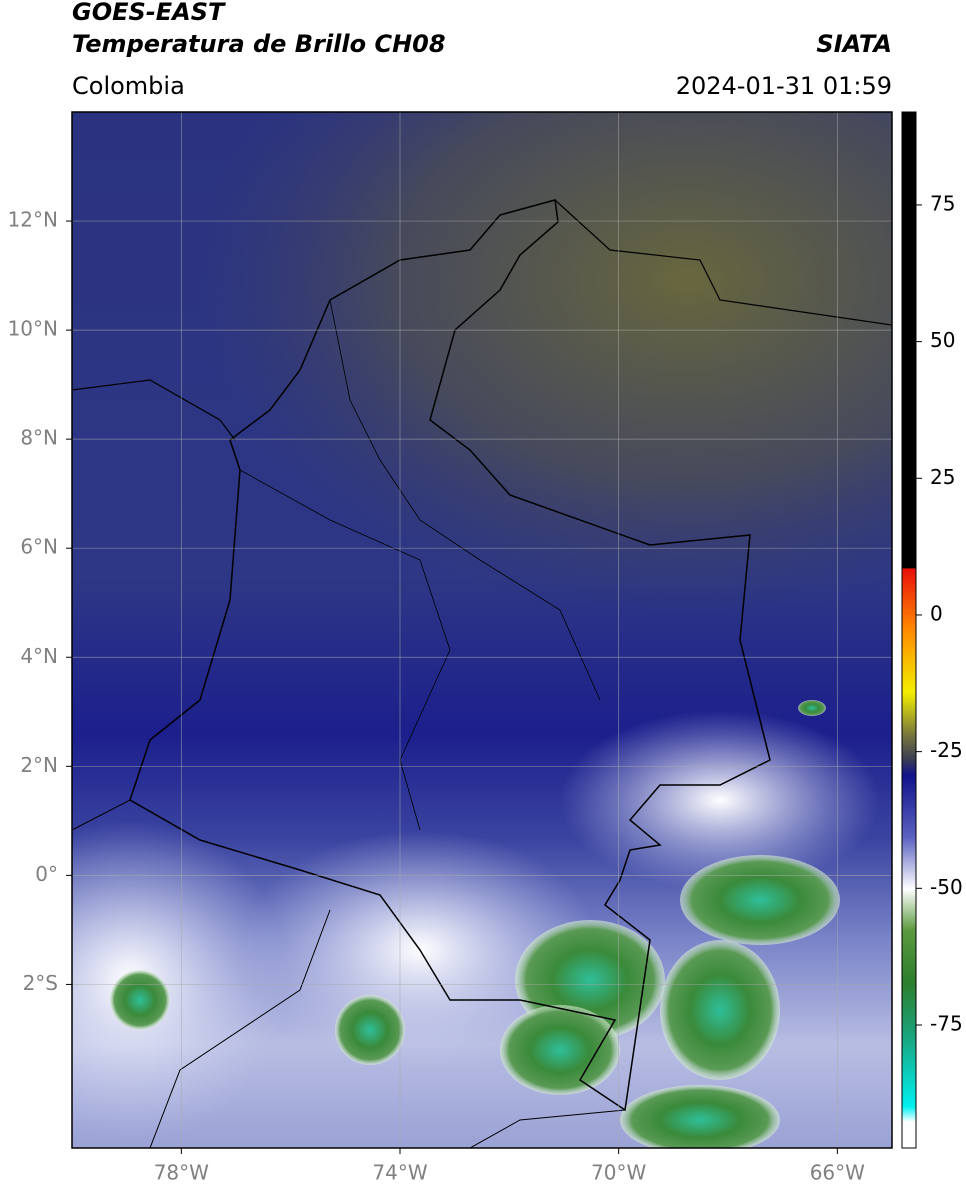 The image size is (966, 1194). Describe the element at coordinates (46, 874) in the screenshot. I see `lat-tick-label: 0°` at that location.